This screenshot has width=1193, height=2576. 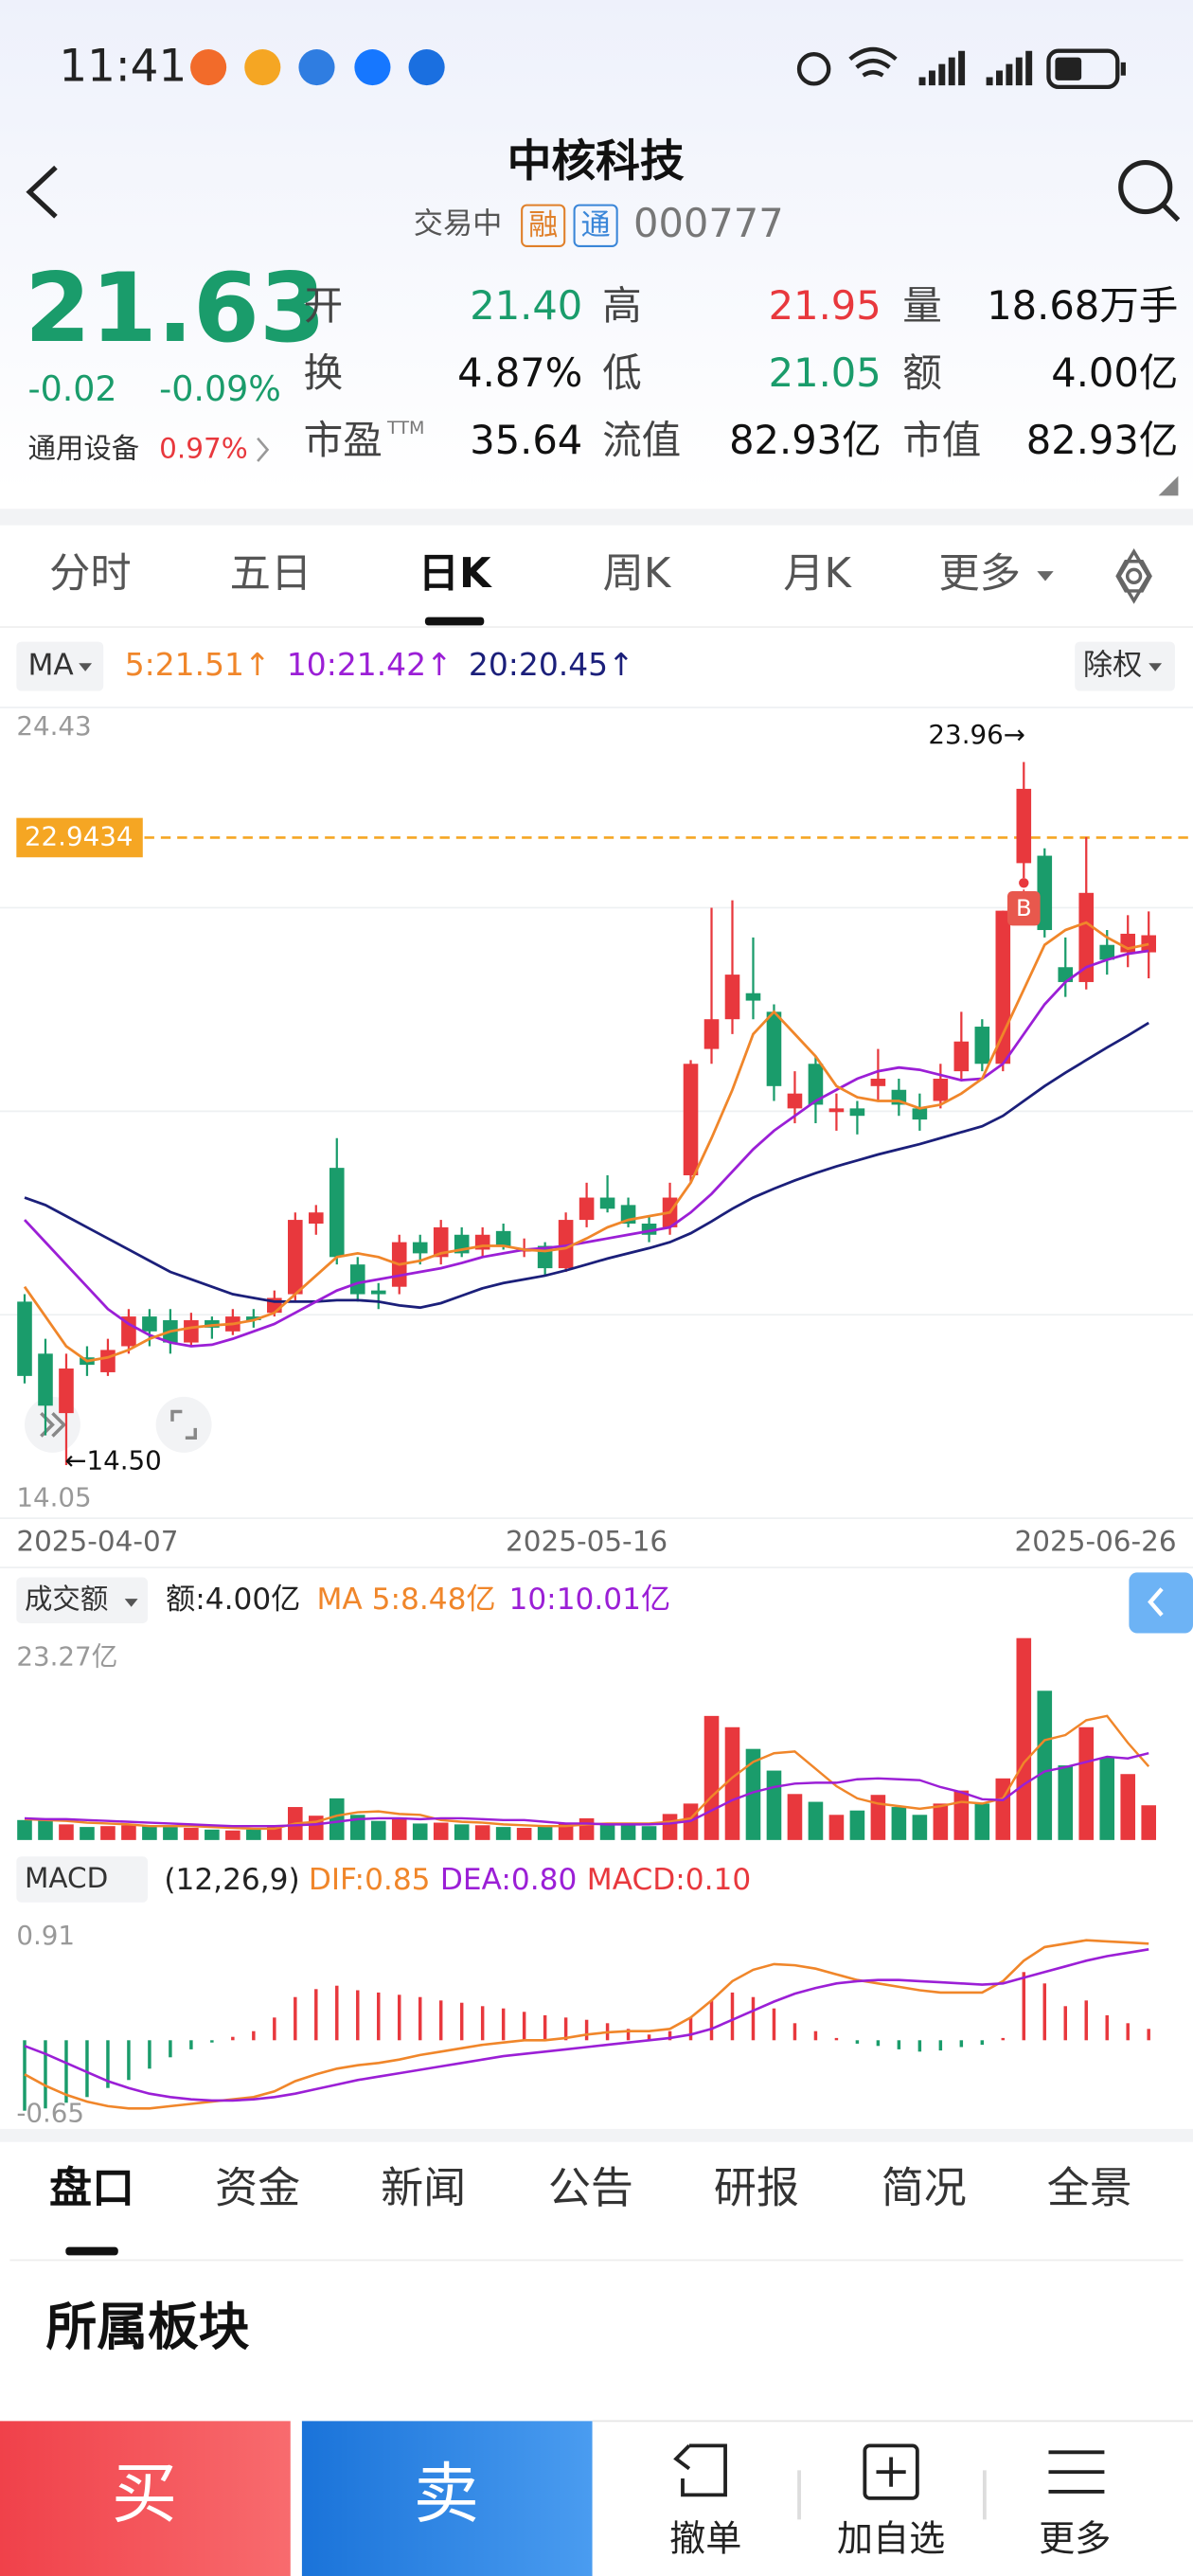 What do you see at coordinates (1075, 2538) in the screenshot?
I see `action-label: 更多` at bounding box center [1075, 2538].